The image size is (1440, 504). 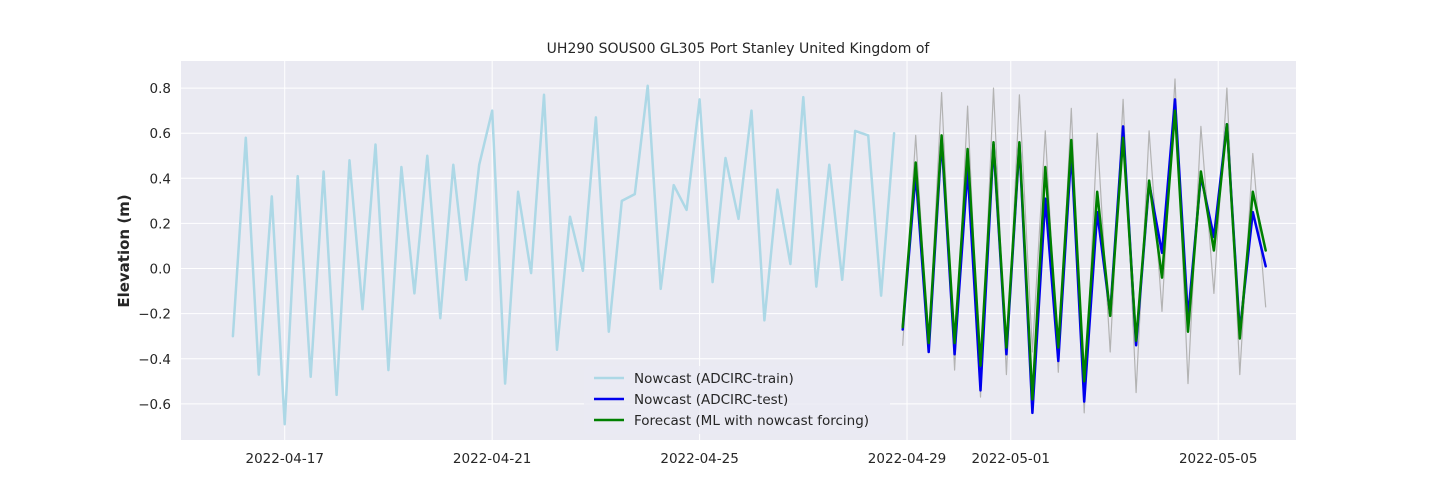 I want to click on legend-label: Nowcast (ADCIRC-train), so click(x=714, y=379).